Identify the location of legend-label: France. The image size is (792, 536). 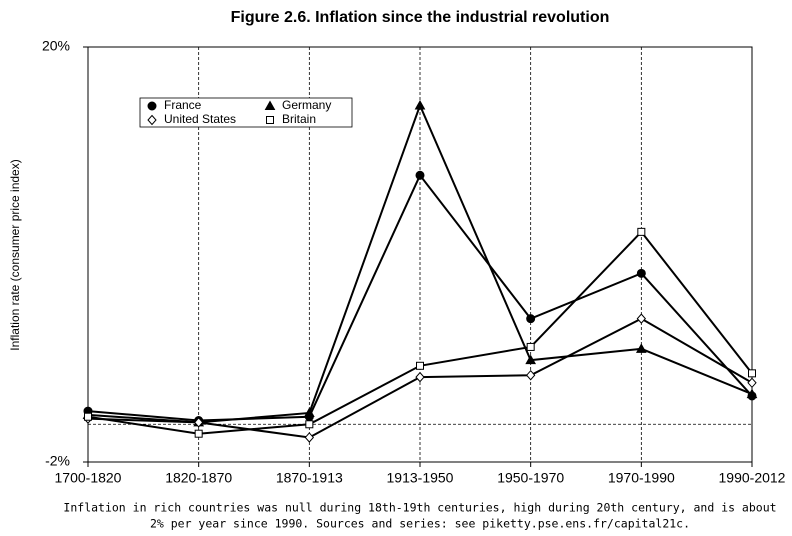
(183, 105).